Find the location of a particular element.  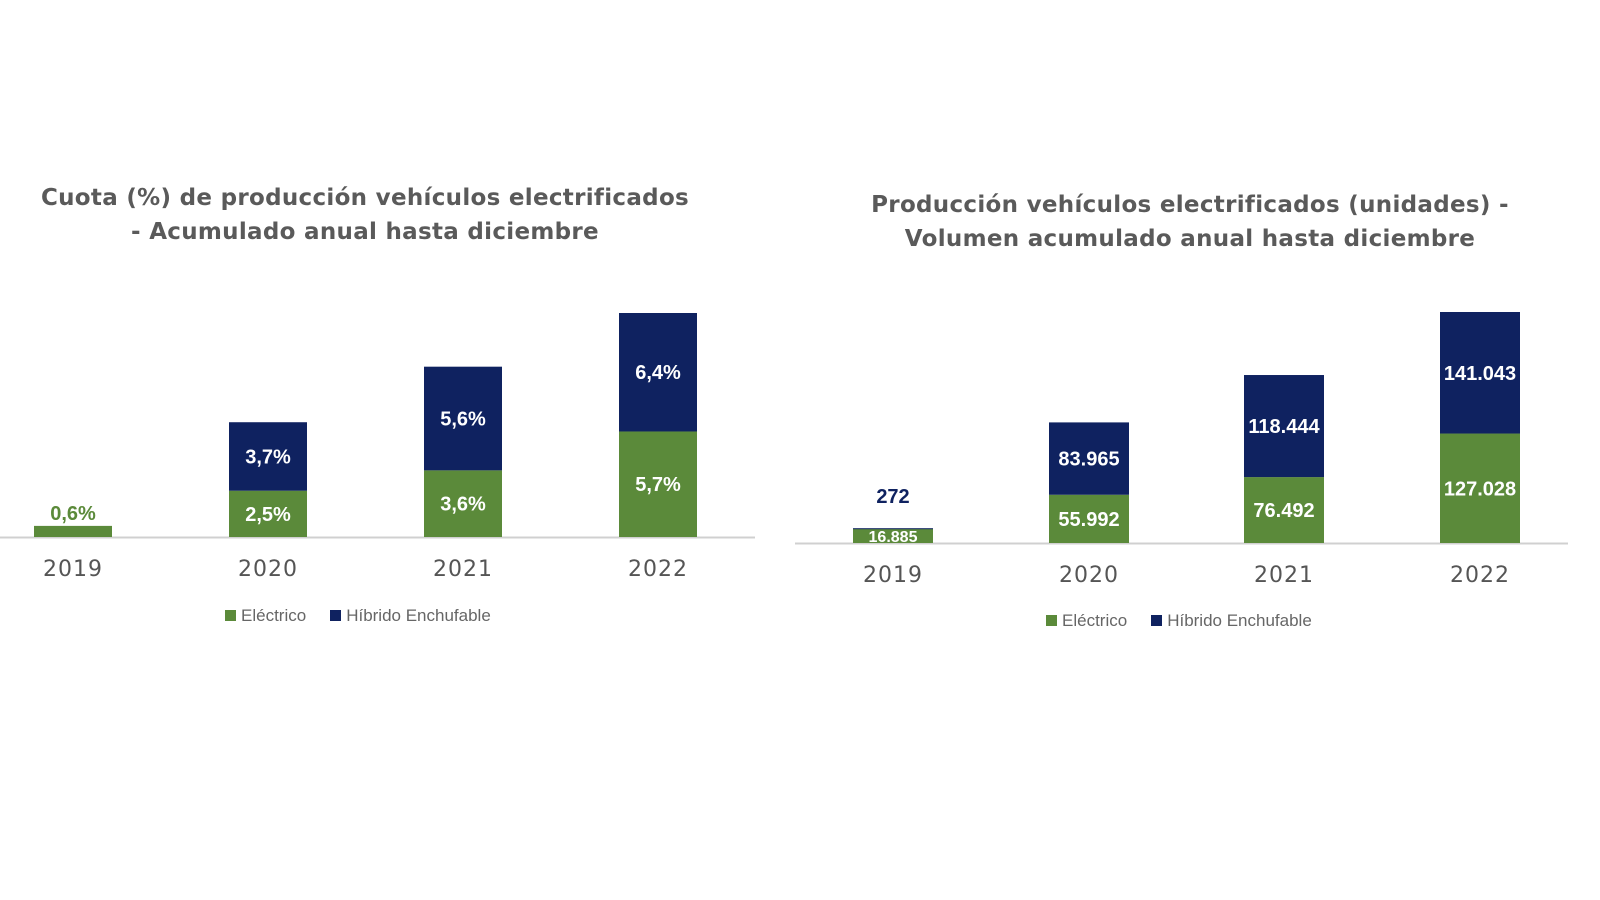

legend-volume: Eléctrico Híbrido Enchufable is located at coordinates (1179, 621).